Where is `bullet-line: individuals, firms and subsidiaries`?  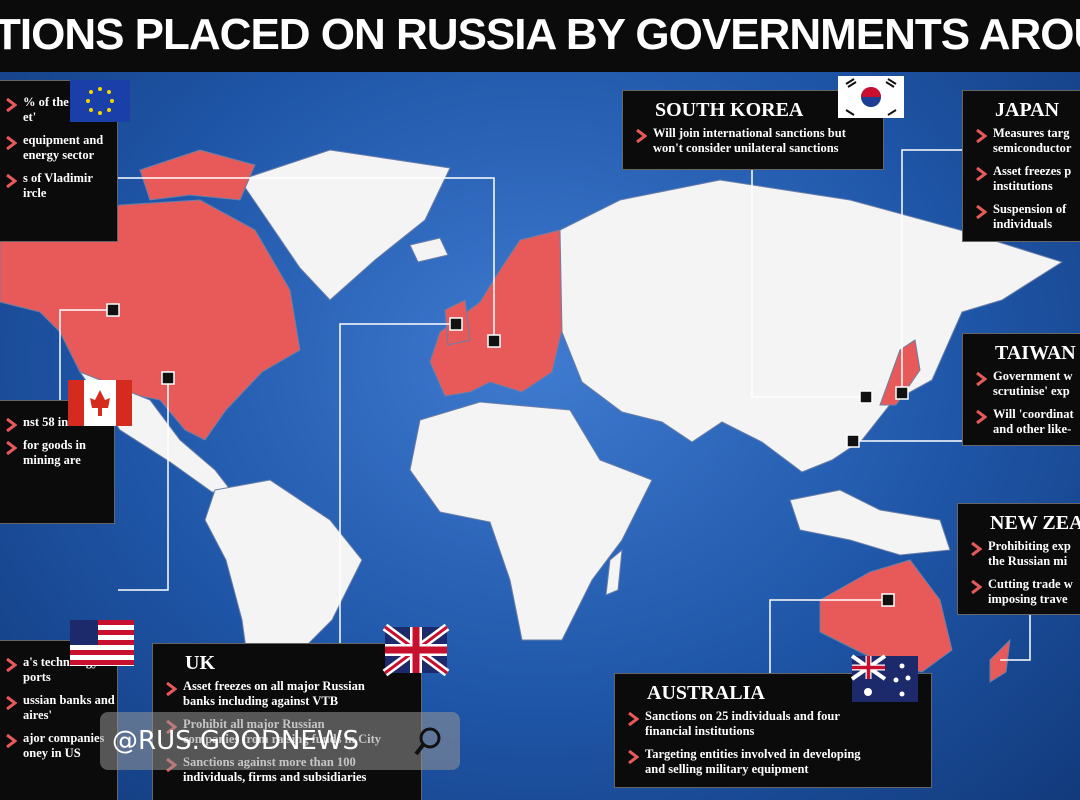 bullet-line: individuals, firms and subsidiaries is located at coordinates (275, 777).